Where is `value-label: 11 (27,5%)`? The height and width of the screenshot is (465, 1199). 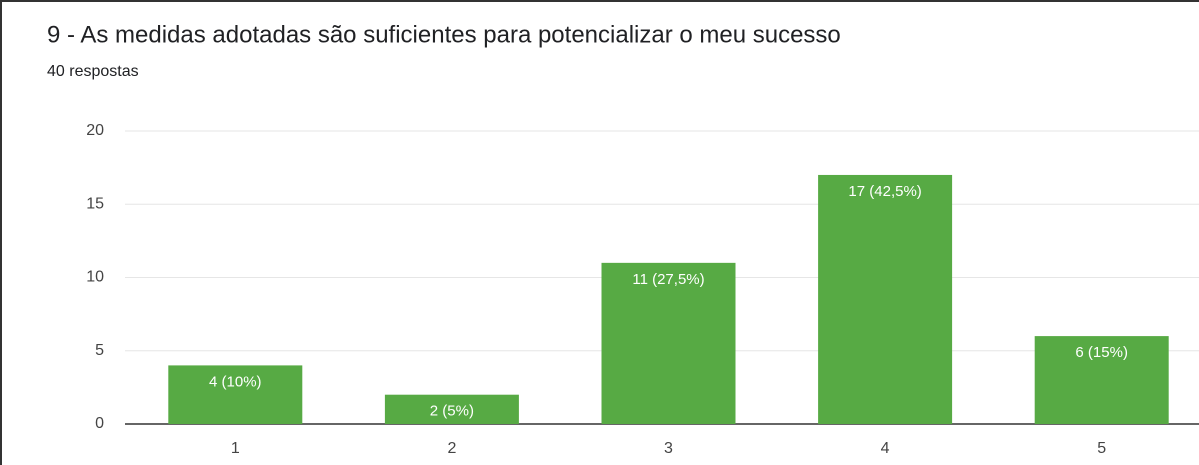
value-label: 11 (27,5%) is located at coordinates (668, 279).